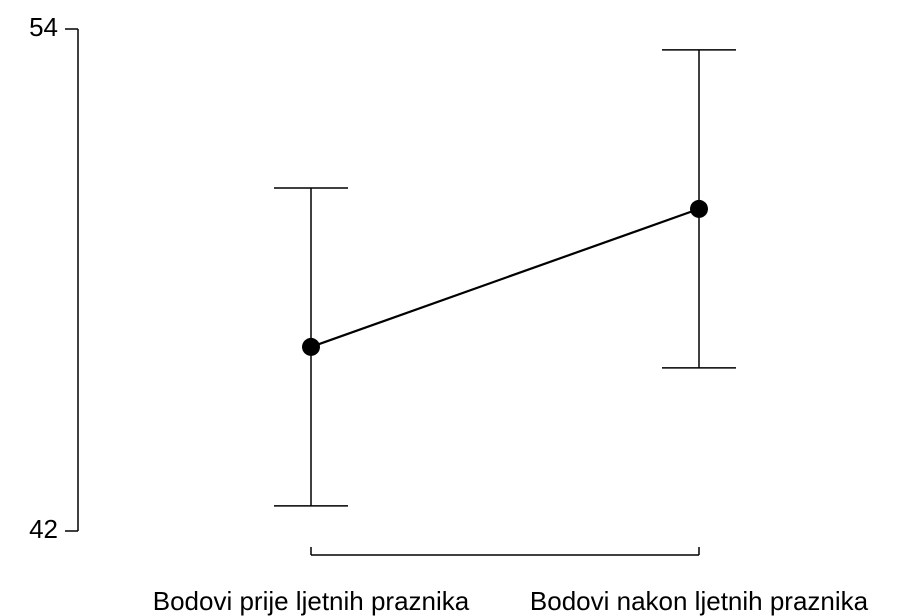 Image resolution: width=914 pixels, height=616 pixels. I want to click on line, so click(505, 277).